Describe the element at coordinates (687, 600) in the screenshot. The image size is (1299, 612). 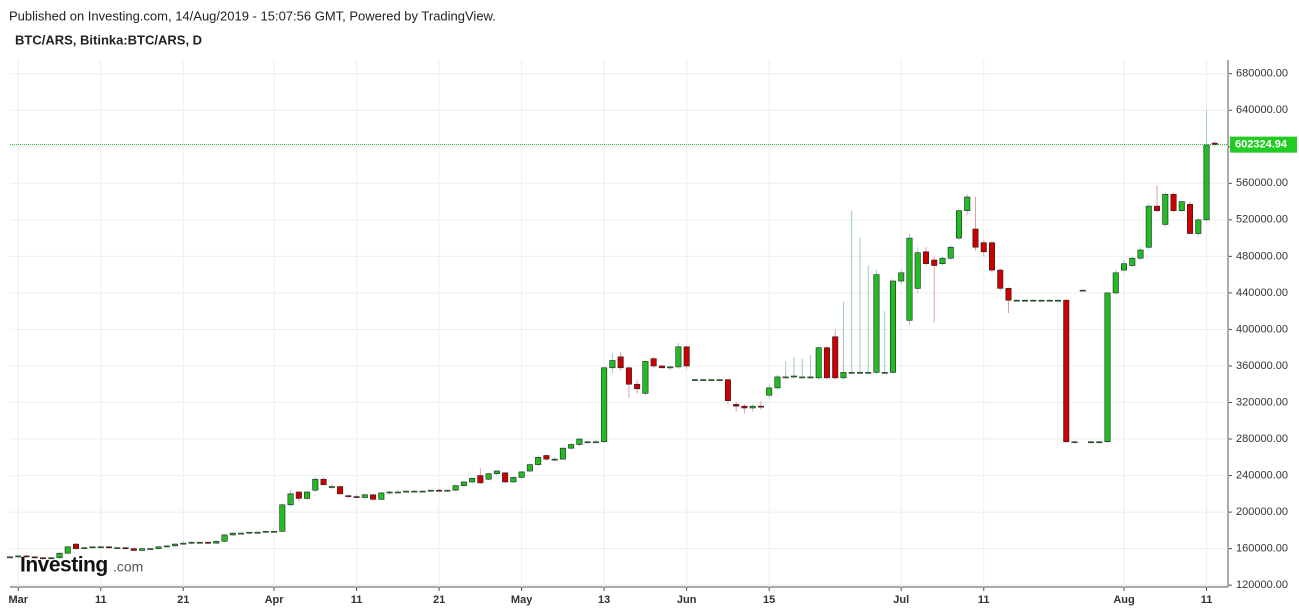
I see `x-tick-label: Jun` at that location.